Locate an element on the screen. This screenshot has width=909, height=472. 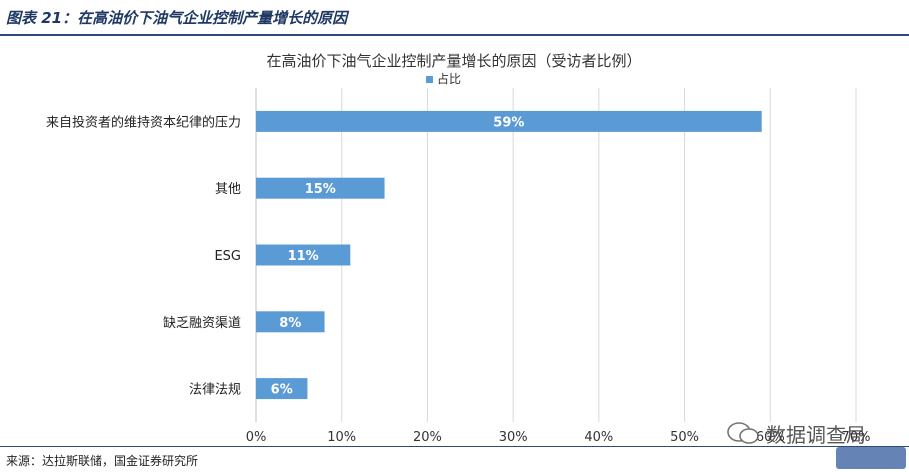
legend-swatch is located at coordinates (429, 79).